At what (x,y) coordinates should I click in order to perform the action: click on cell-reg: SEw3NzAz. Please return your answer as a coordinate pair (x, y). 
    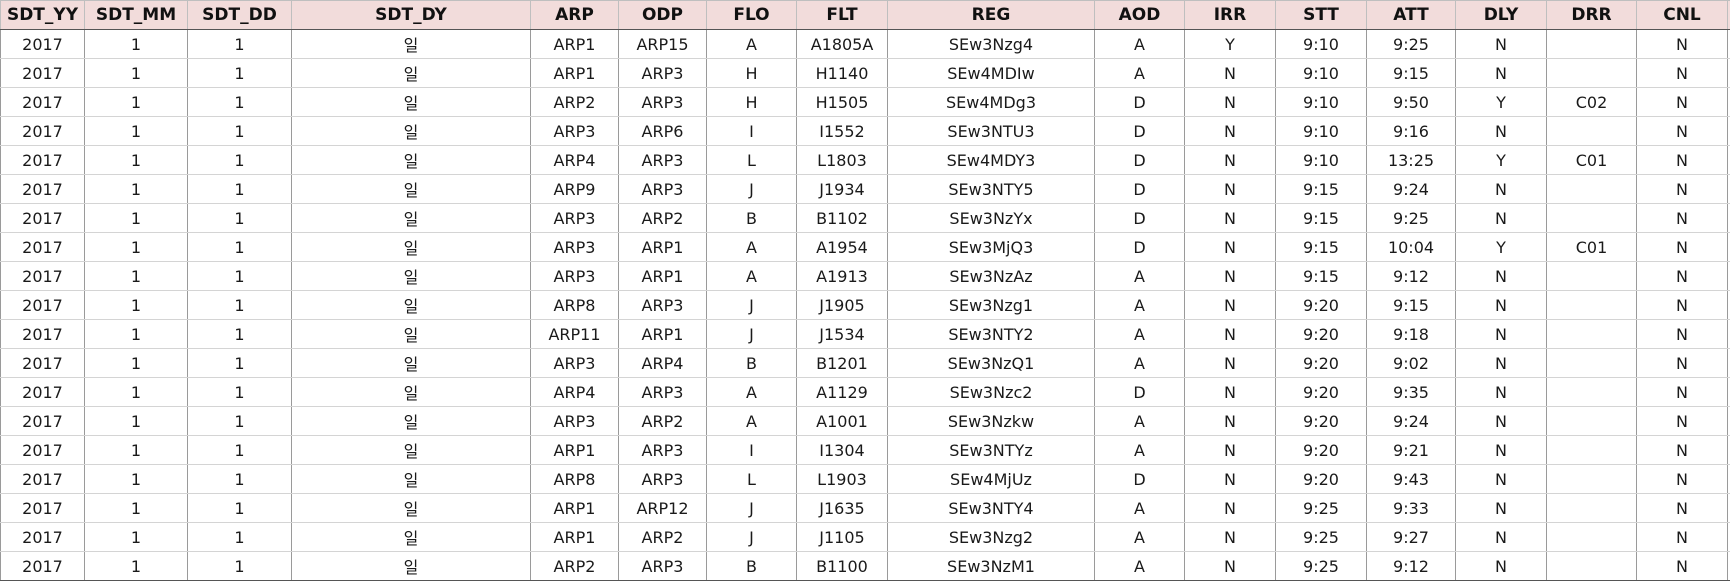
    Looking at the image, I should click on (991, 276).